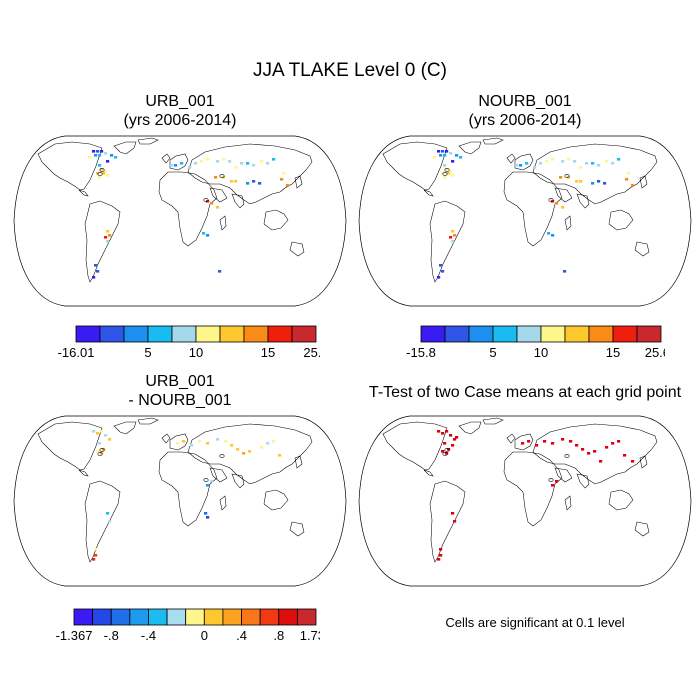 The image size is (700, 700). What do you see at coordinates (535, 622) in the screenshot?
I see `significance-note: Cells are significant at 0.1 level` at bounding box center [535, 622].